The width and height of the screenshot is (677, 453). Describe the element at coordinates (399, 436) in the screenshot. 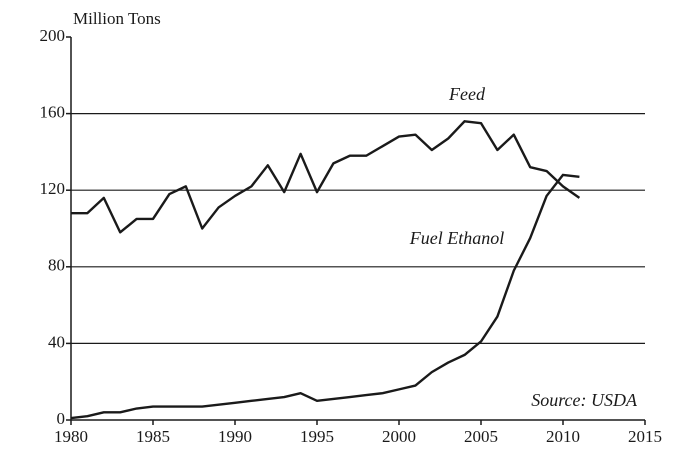

I see `x-tick-label: 2000` at that location.